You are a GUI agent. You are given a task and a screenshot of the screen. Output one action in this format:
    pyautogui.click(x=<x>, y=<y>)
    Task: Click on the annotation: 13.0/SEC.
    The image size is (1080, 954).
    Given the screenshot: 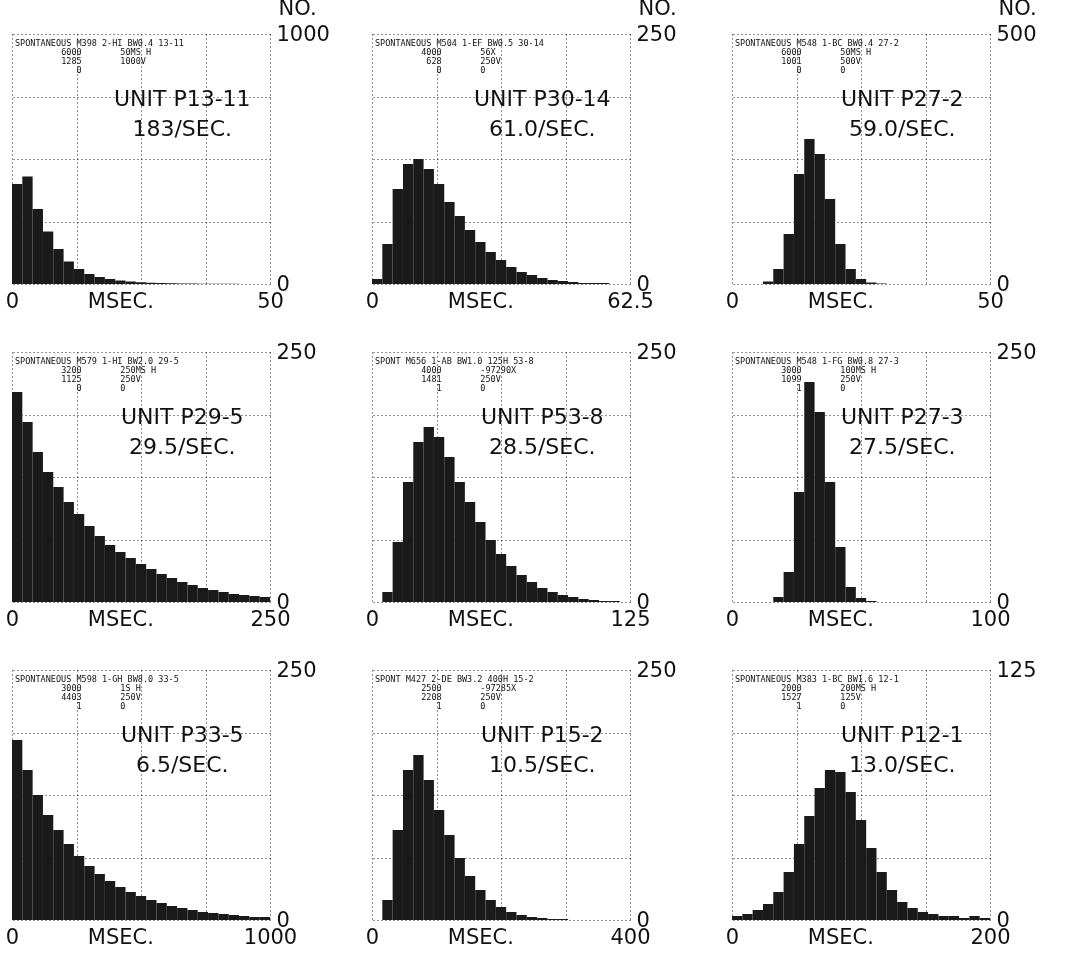 What is the action you would take?
    pyautogui.click(x=902, y=764)
    